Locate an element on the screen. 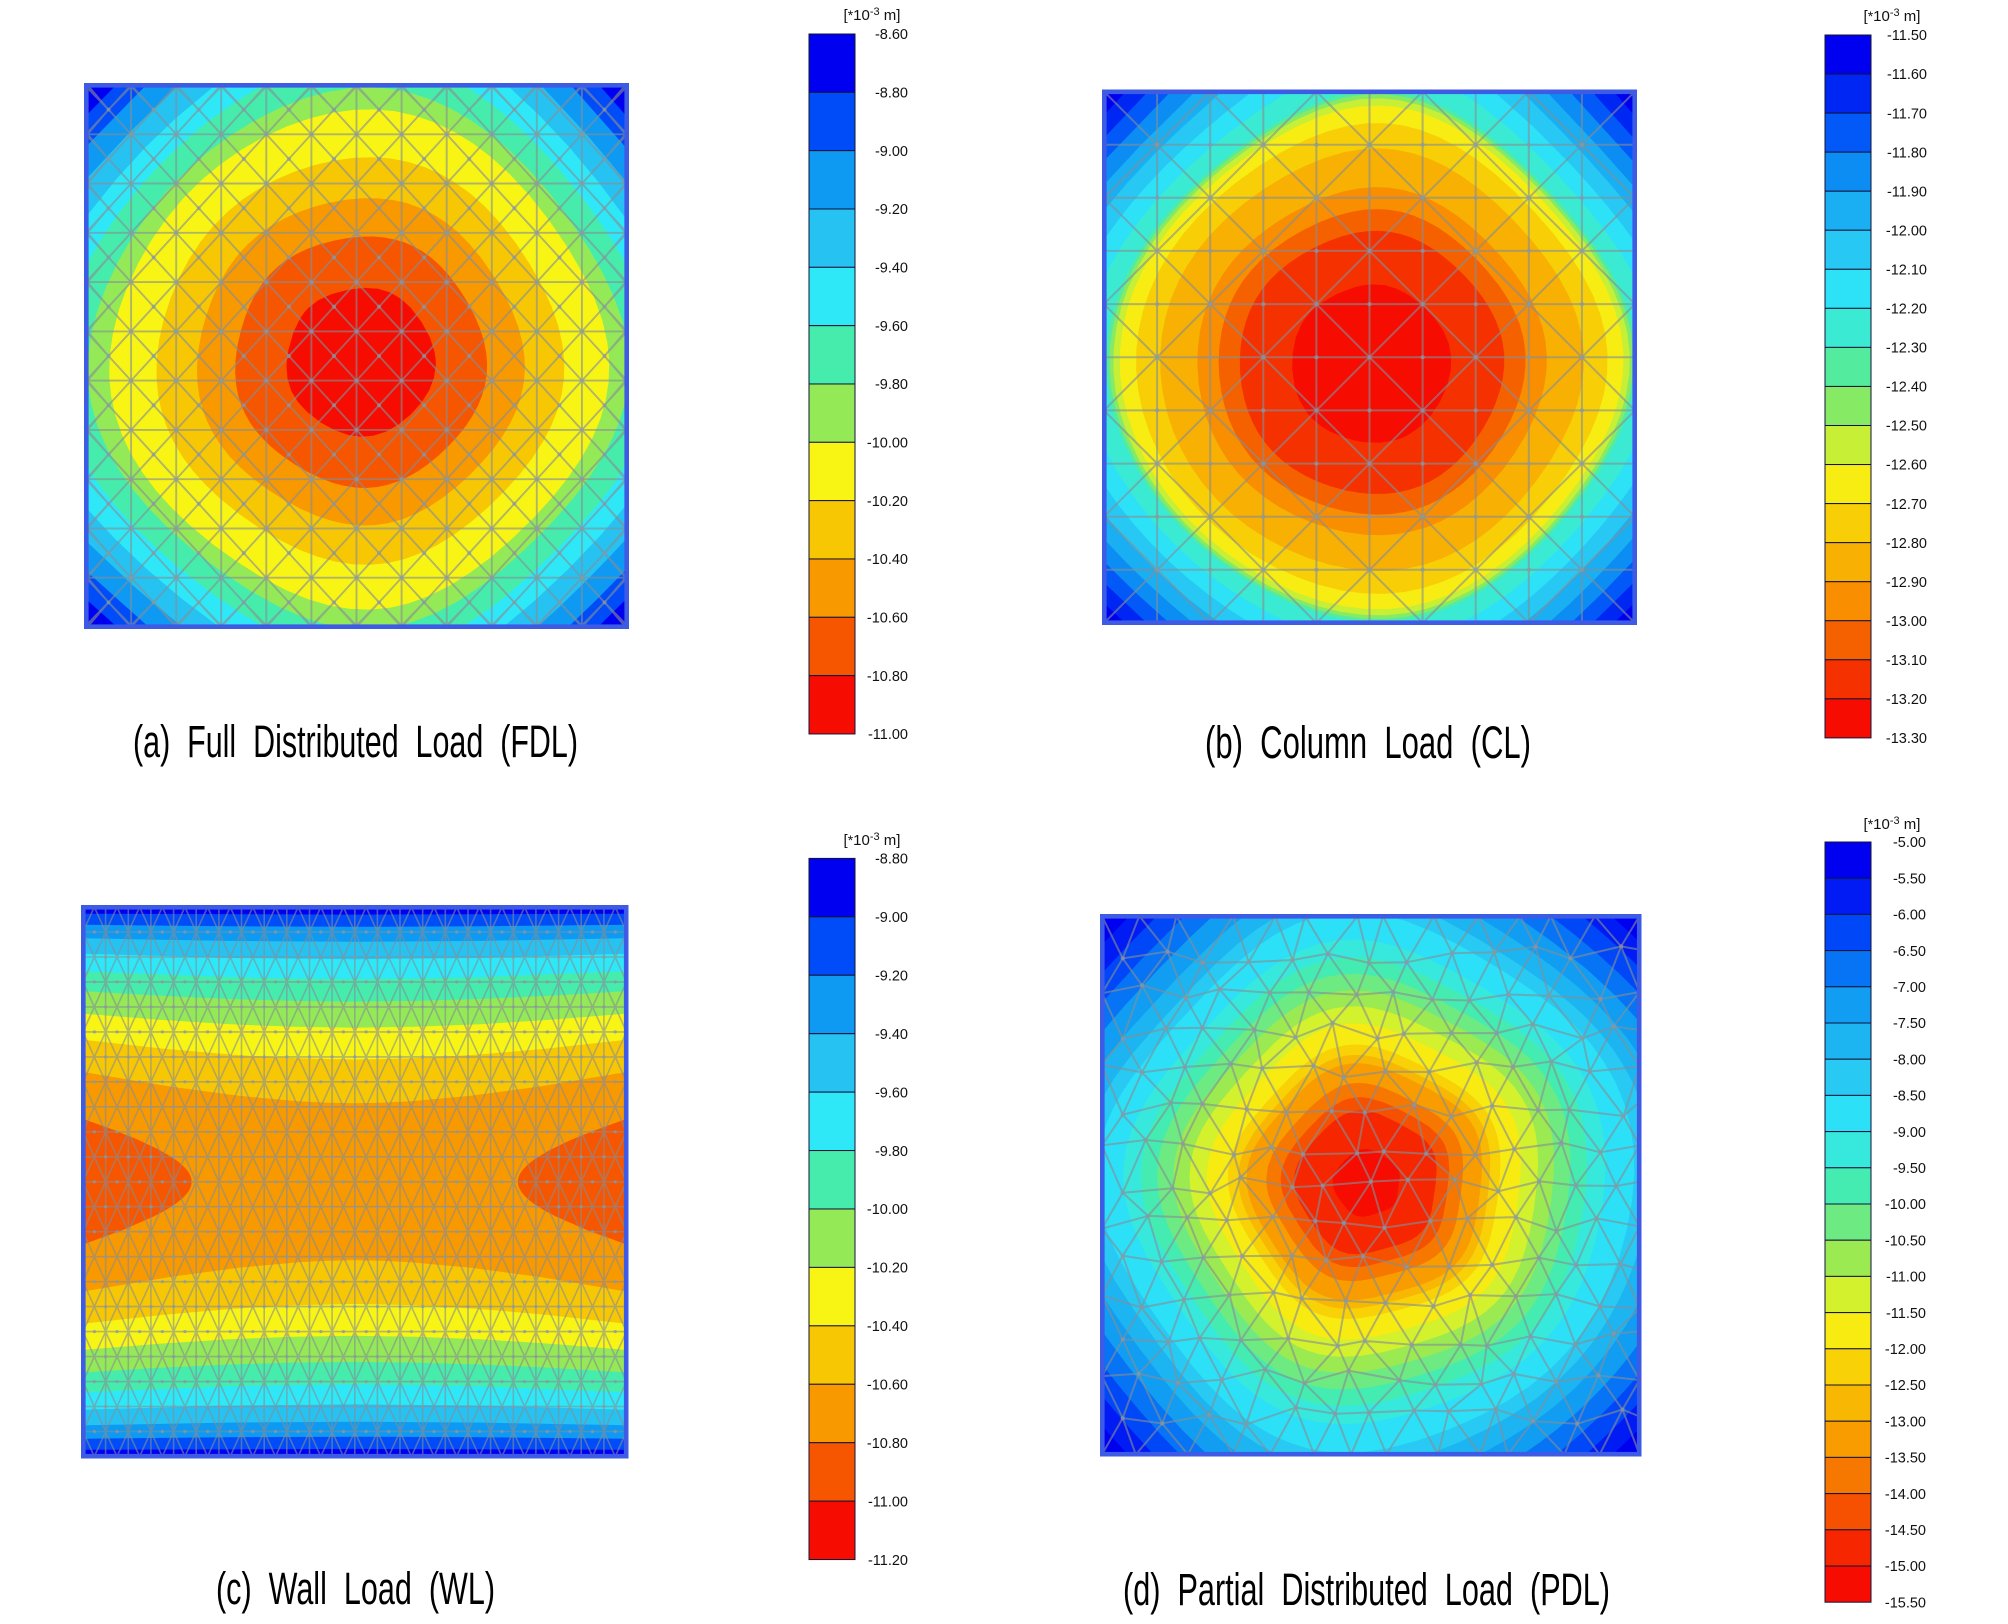  svg-text: (c) Wall Load (WL) is located at coordinates (355, 1588).